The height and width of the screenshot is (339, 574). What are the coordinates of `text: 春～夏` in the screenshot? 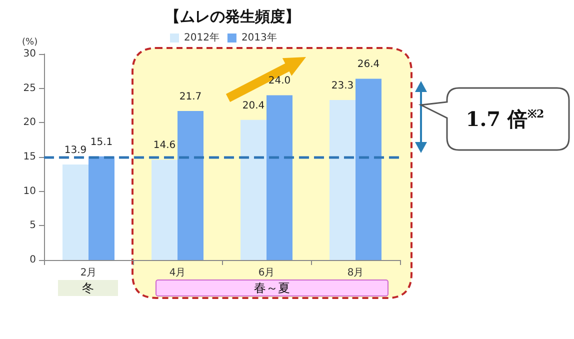 It's located at (272, 288).